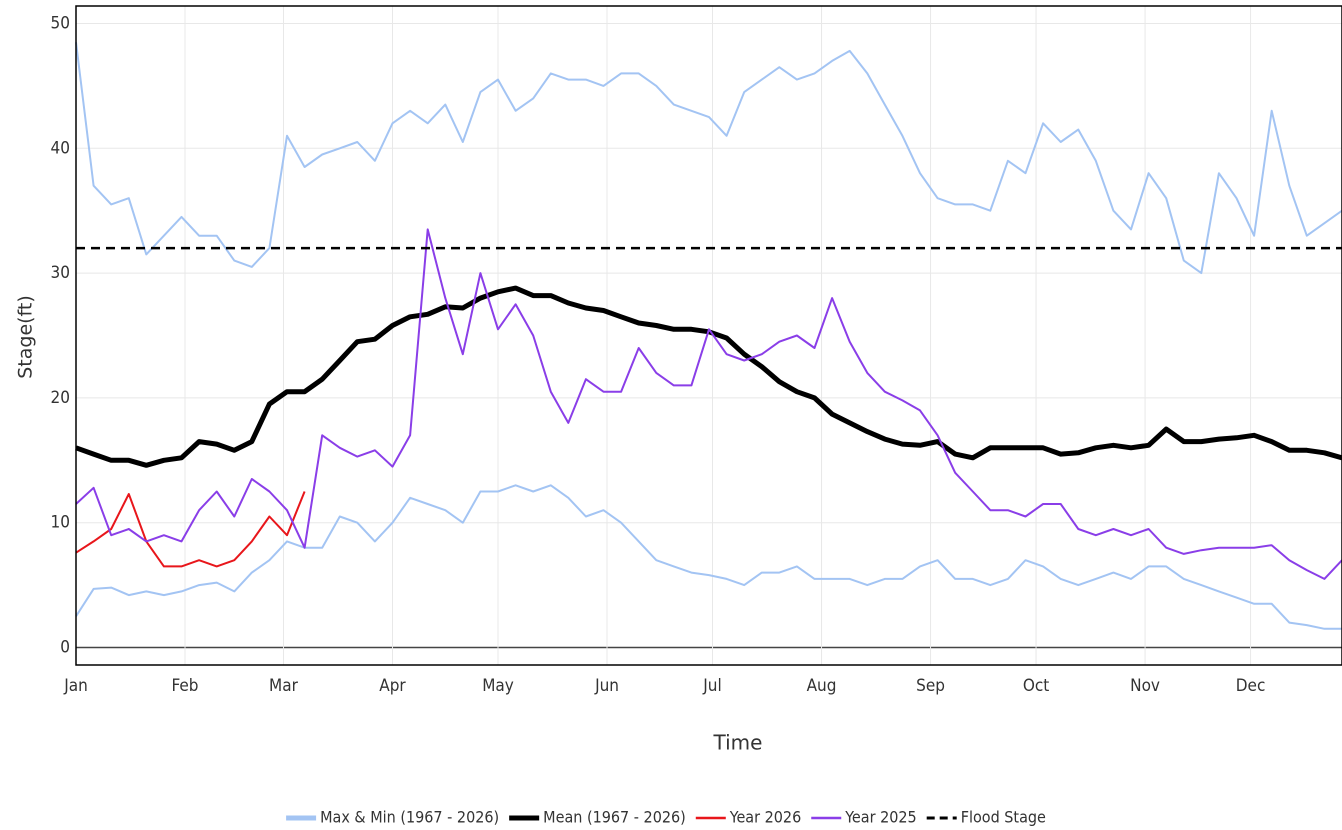  I want to click on y-tick-label: 10, so click(60, 523).